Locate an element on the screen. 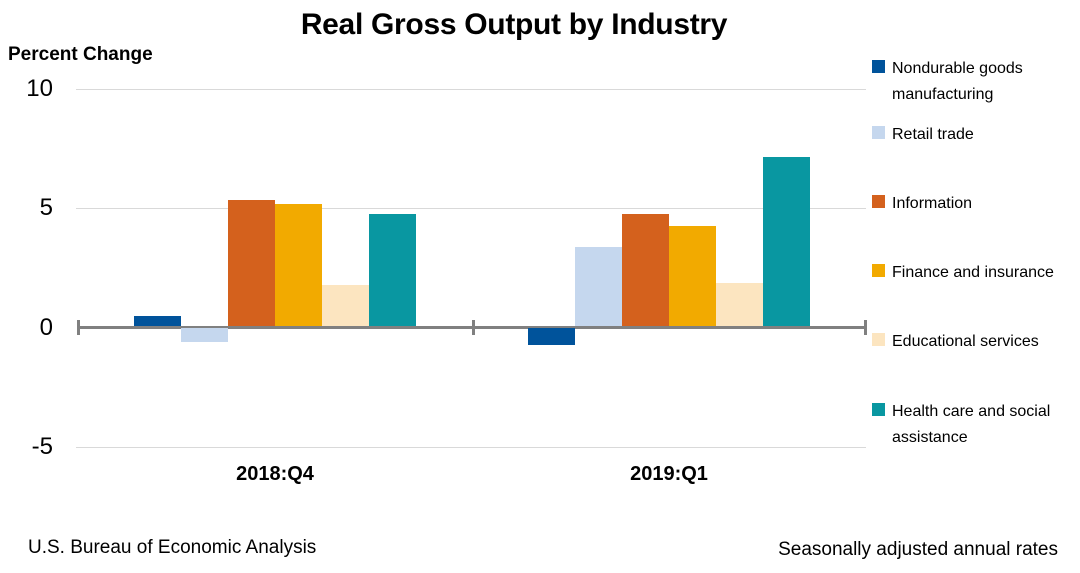 This screenshot has height=573, width=1080. legend-item-finance-and-insurance: Finance and insurance is located at coordinates (974, 273).